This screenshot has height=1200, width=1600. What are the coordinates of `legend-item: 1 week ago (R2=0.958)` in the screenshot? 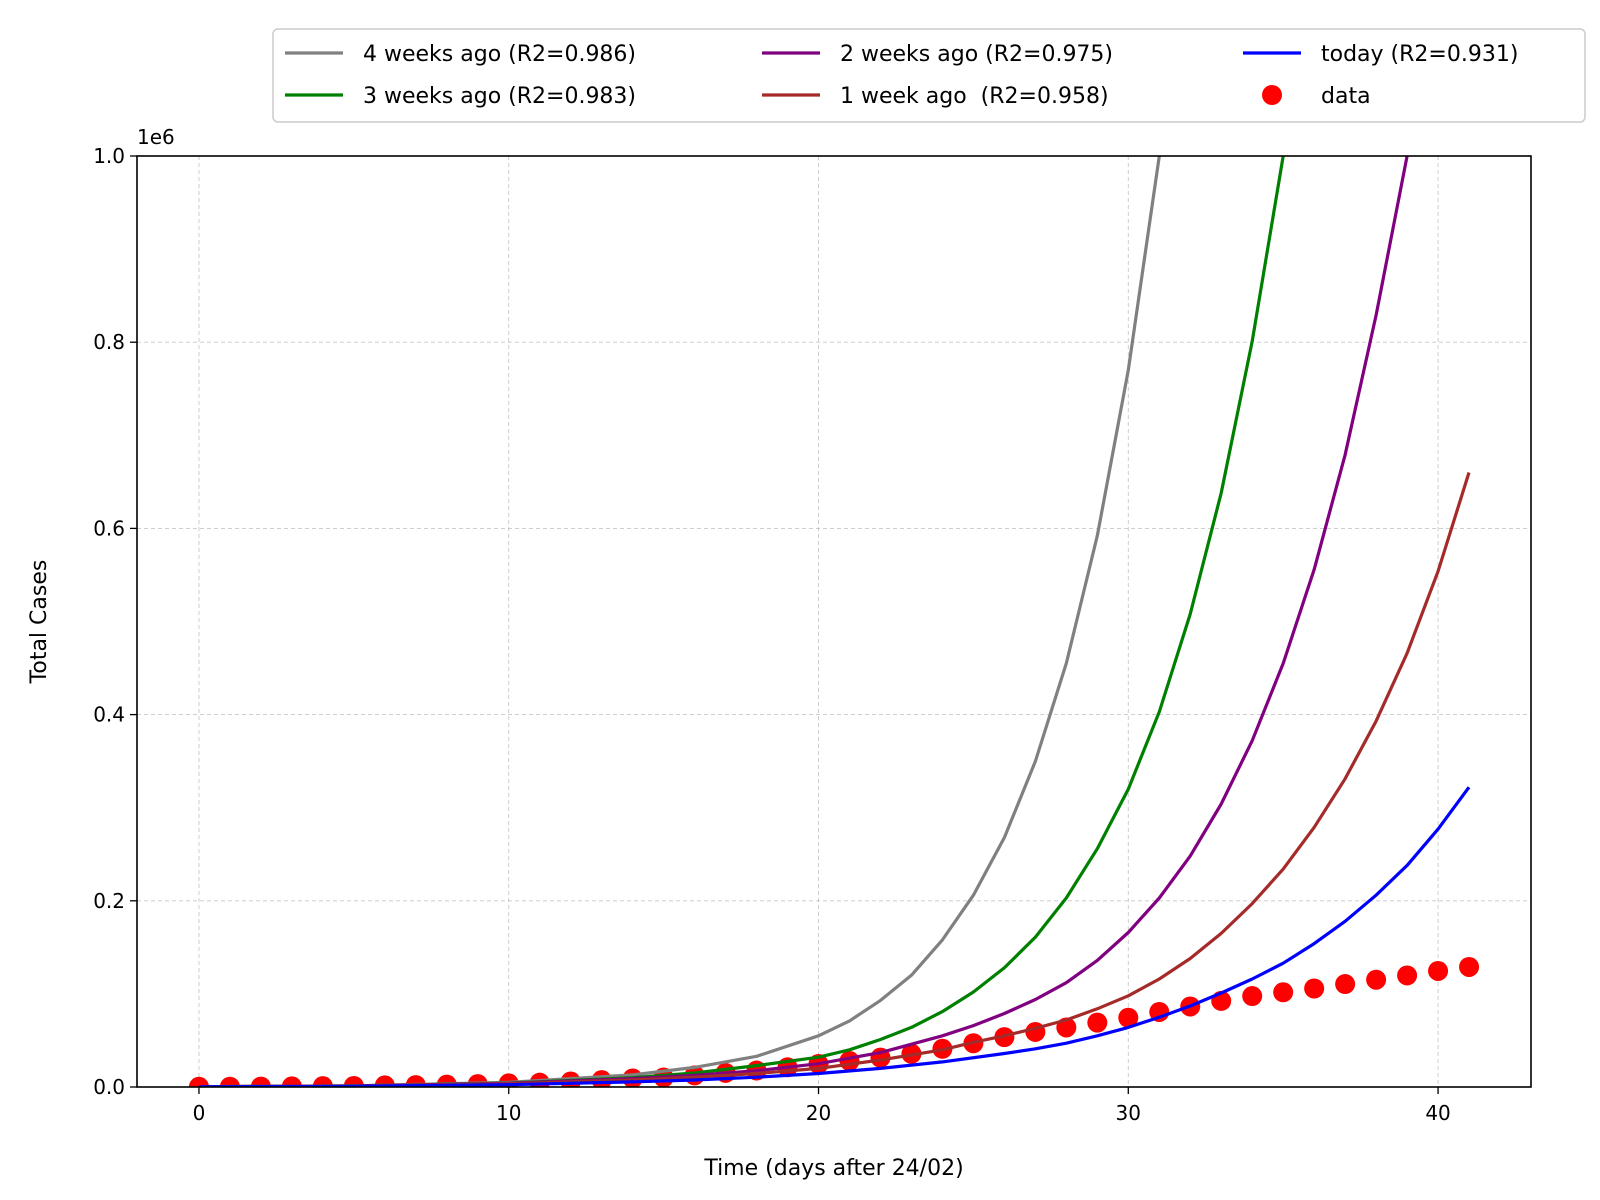 It's located at (935, 96).